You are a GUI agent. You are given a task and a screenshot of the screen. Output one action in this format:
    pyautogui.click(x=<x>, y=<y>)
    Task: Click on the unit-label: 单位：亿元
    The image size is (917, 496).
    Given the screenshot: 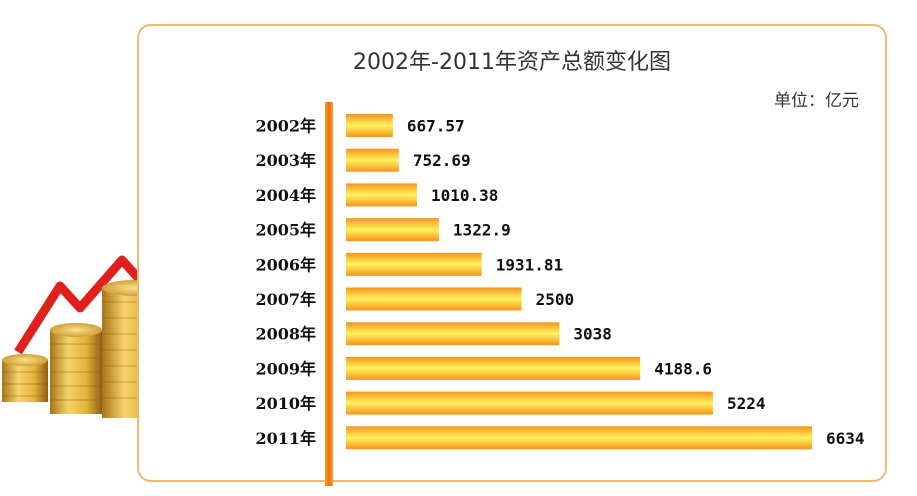 What is the action you would take?
    pyautogui.click(x=816, y=101)
    